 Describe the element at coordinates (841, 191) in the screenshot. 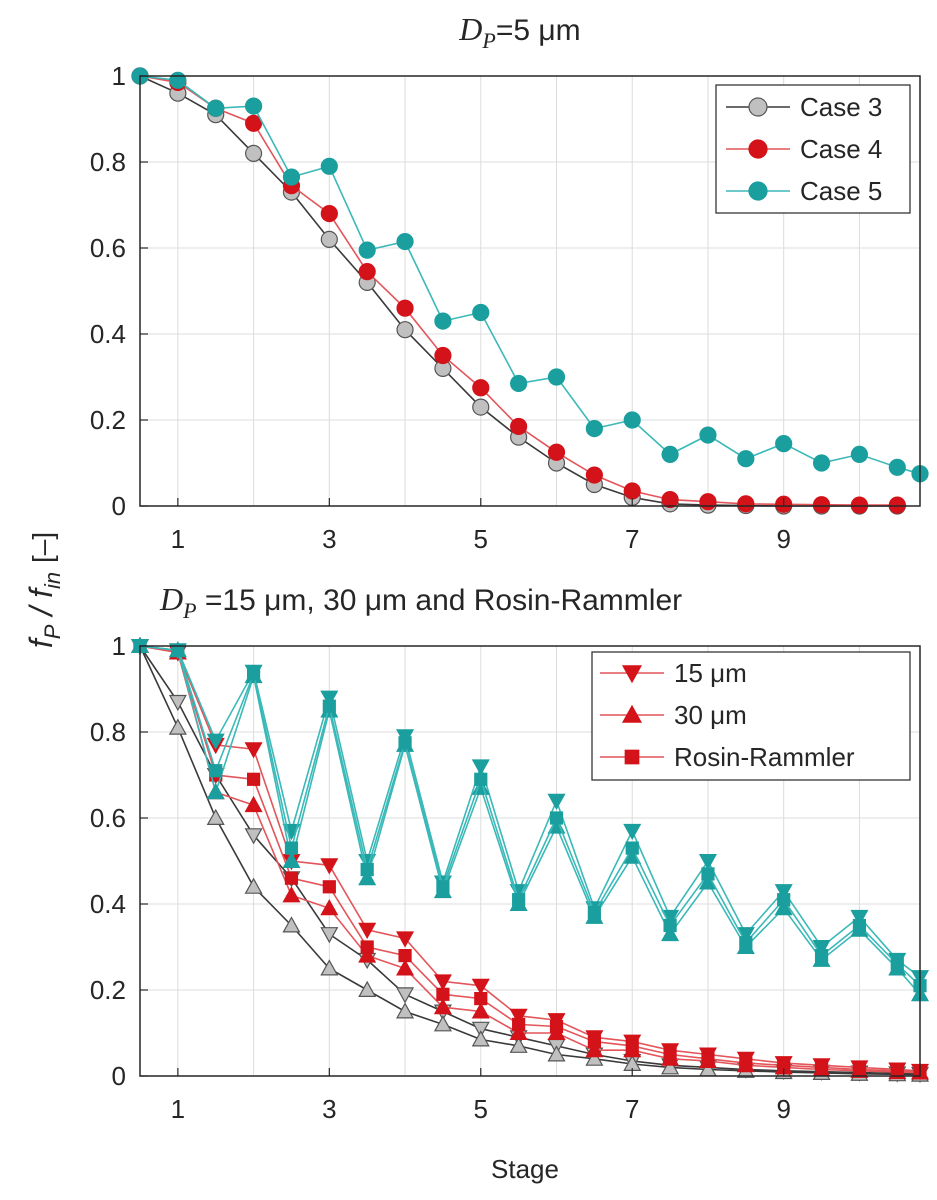

I see `legend-label: Case 5` at that location.